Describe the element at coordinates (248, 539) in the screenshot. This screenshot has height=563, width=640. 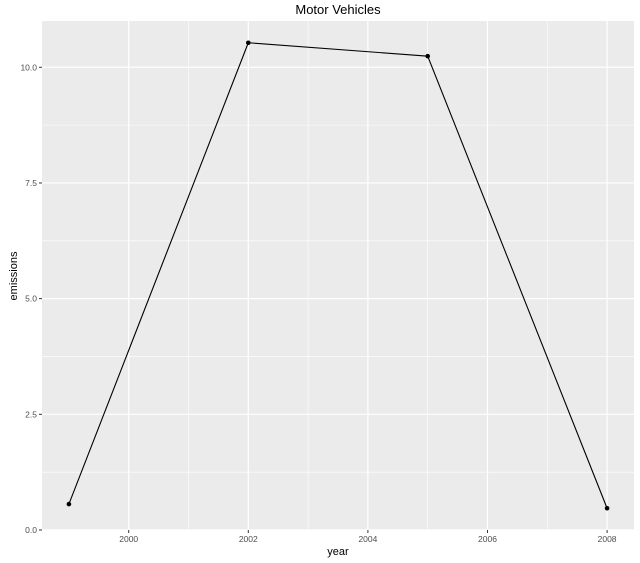
I see `x-tick-label: 2002` at that location.